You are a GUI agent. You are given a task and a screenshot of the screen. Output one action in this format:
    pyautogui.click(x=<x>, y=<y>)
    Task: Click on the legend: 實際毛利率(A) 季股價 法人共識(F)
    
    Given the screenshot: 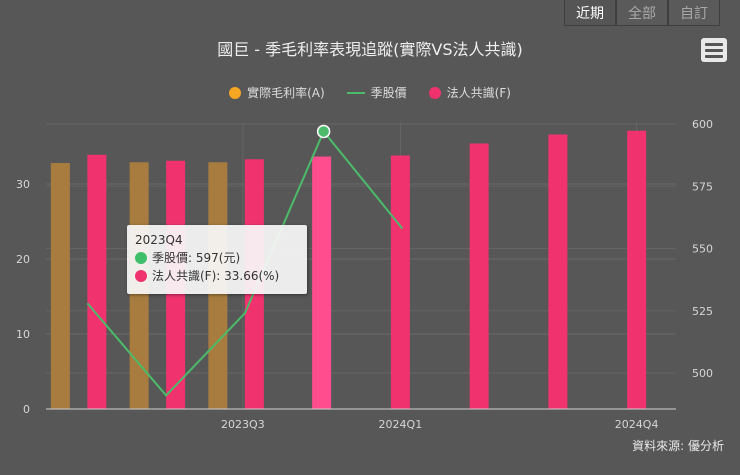 What is the action you would take?
    pyautogui.click(x=370, y=92)
    